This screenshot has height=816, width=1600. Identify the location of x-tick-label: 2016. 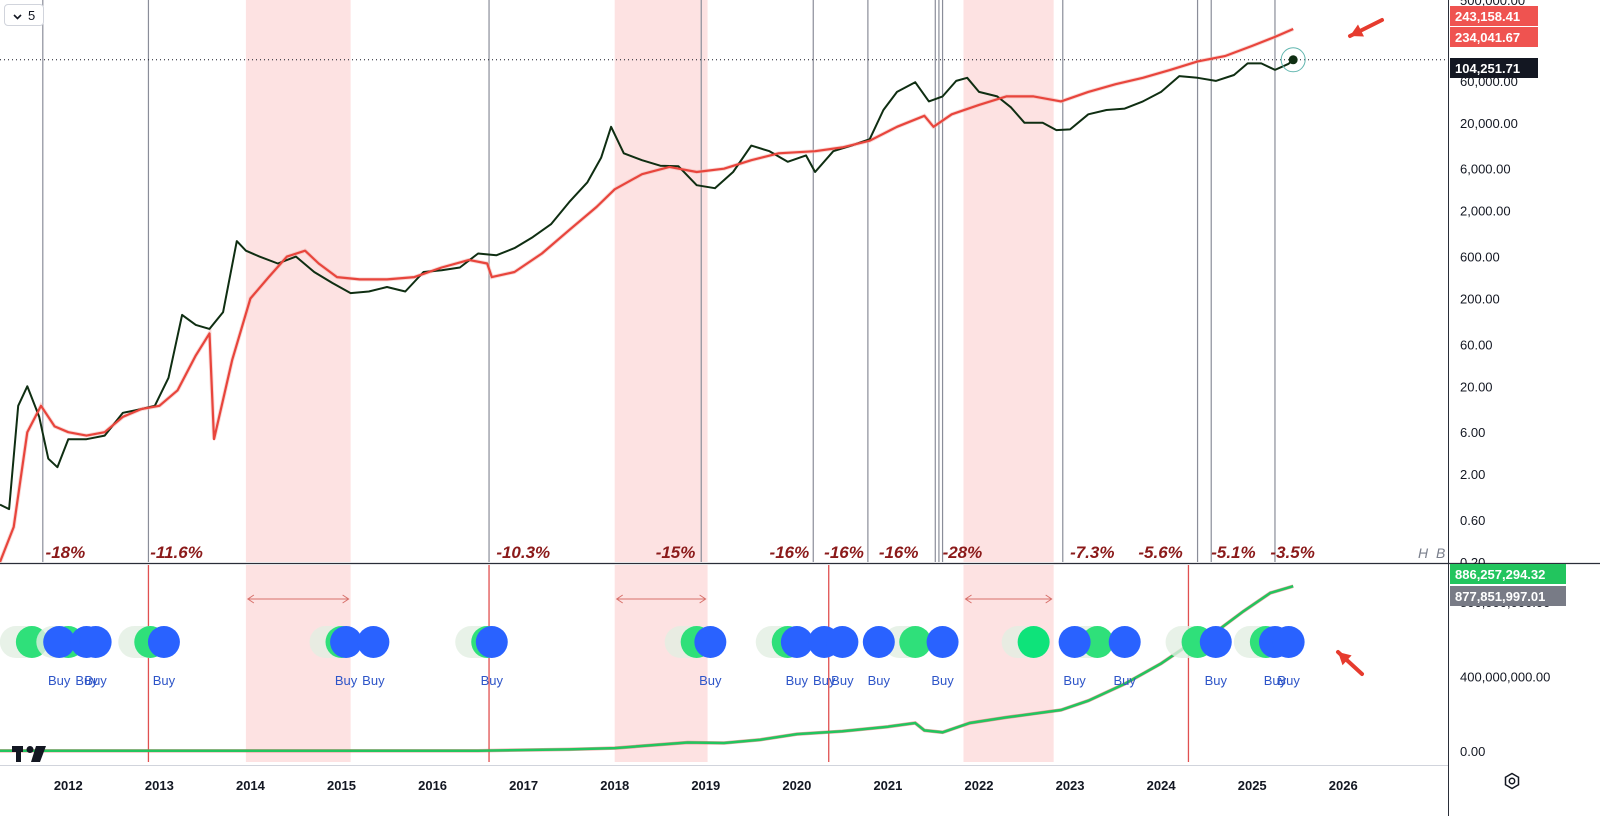
(432, 785).